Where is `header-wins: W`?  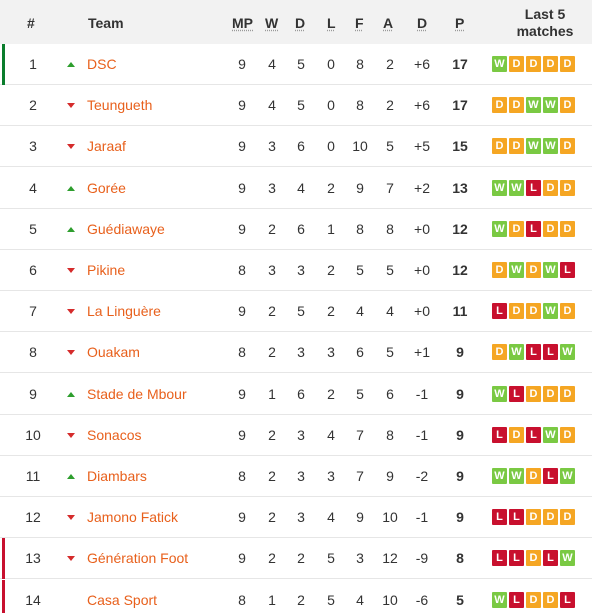
header-wins: W is located at coordinates (272, 23).